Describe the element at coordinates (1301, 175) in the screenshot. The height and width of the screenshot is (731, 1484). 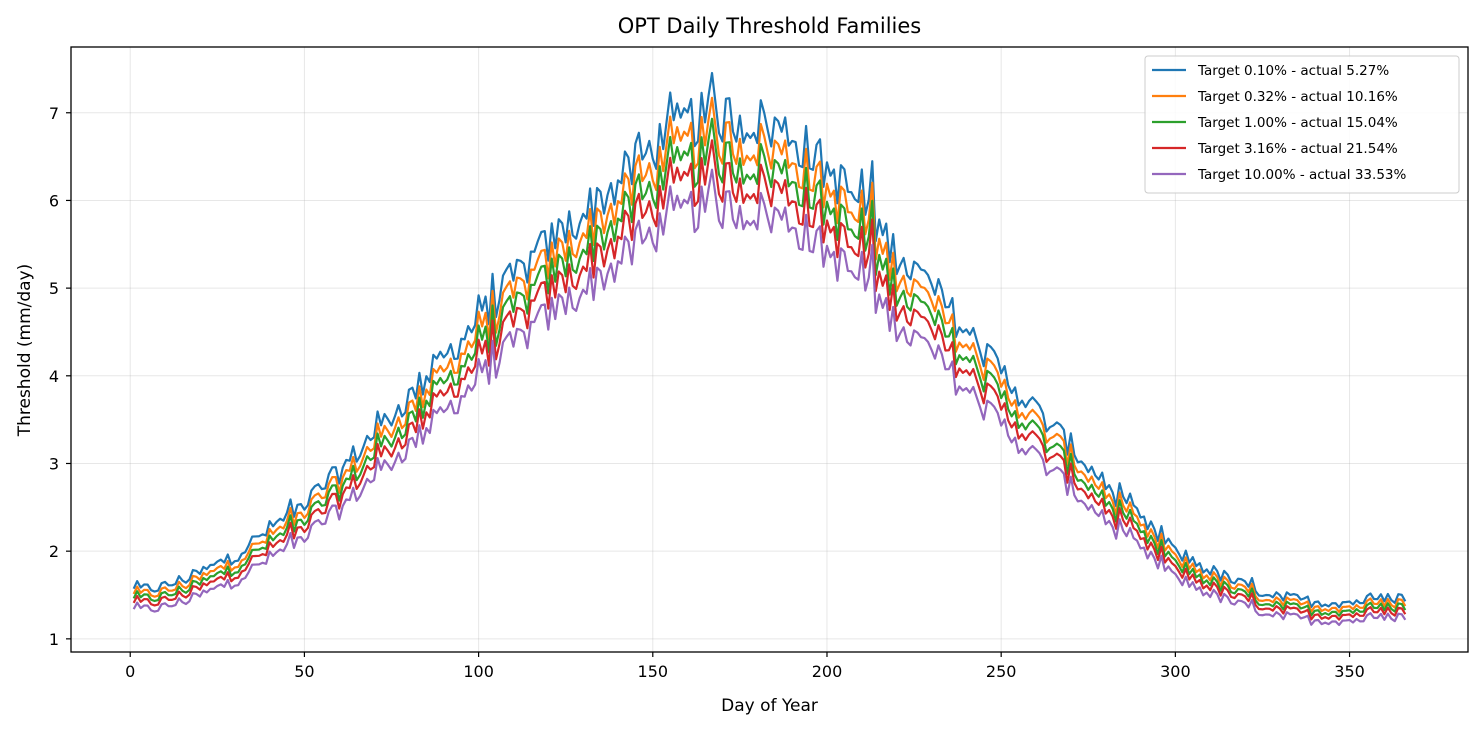
I see `legend-label: Target 10.00% - actual 33.53%` at that location.